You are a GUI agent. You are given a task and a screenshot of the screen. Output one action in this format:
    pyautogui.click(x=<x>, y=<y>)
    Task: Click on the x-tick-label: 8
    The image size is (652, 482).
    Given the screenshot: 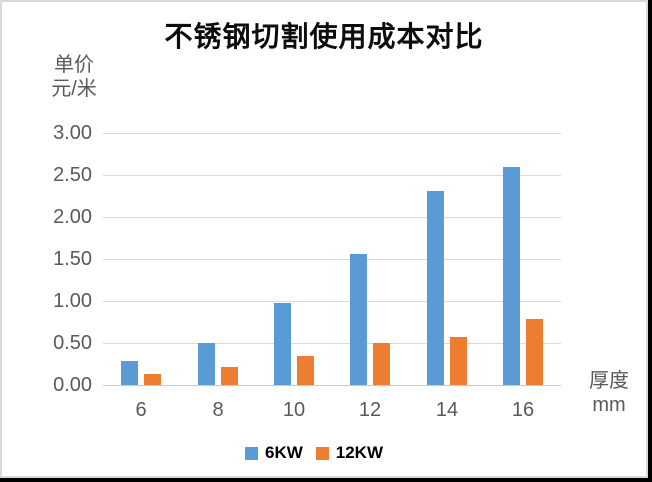 What is the action you would take?
    pyautogui.click(x=218, y=410)
    